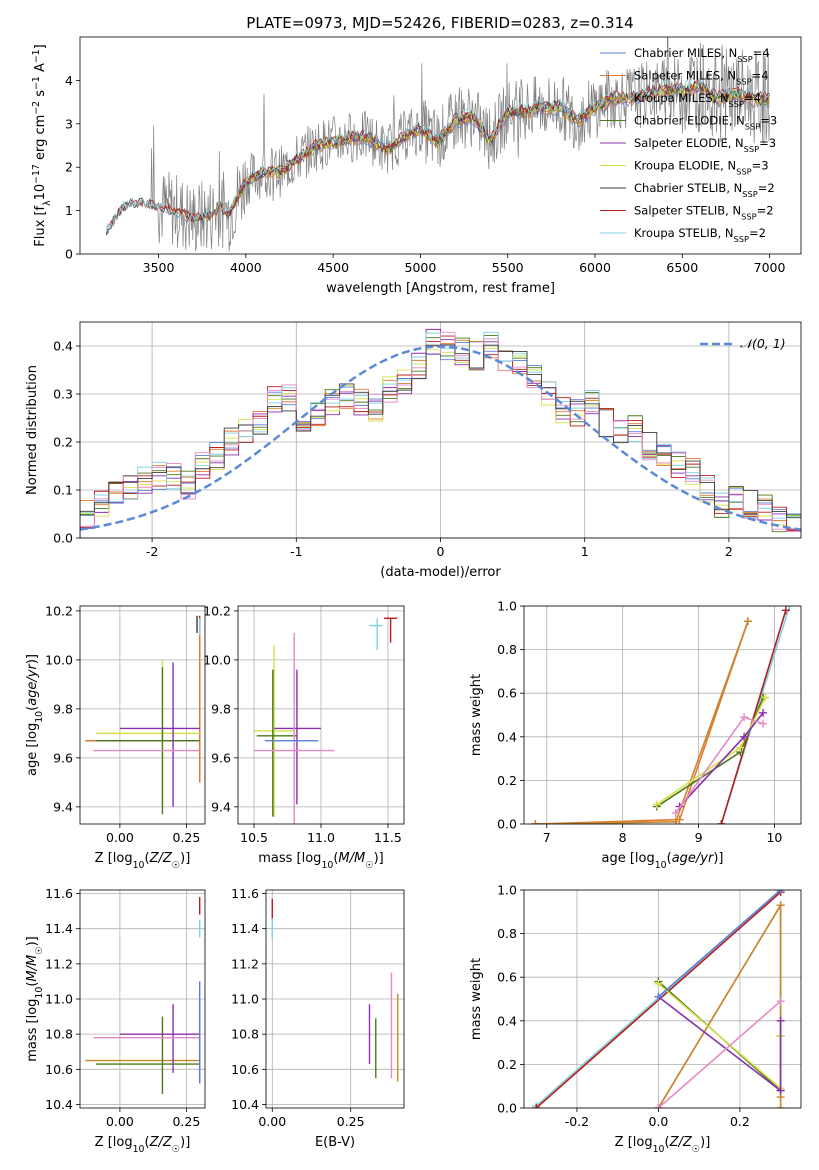  Describe the element at coordinates (705, 123) in the screenshot. I see `legend-label: Chabrier ELODIE, NSSP=3` at that location.